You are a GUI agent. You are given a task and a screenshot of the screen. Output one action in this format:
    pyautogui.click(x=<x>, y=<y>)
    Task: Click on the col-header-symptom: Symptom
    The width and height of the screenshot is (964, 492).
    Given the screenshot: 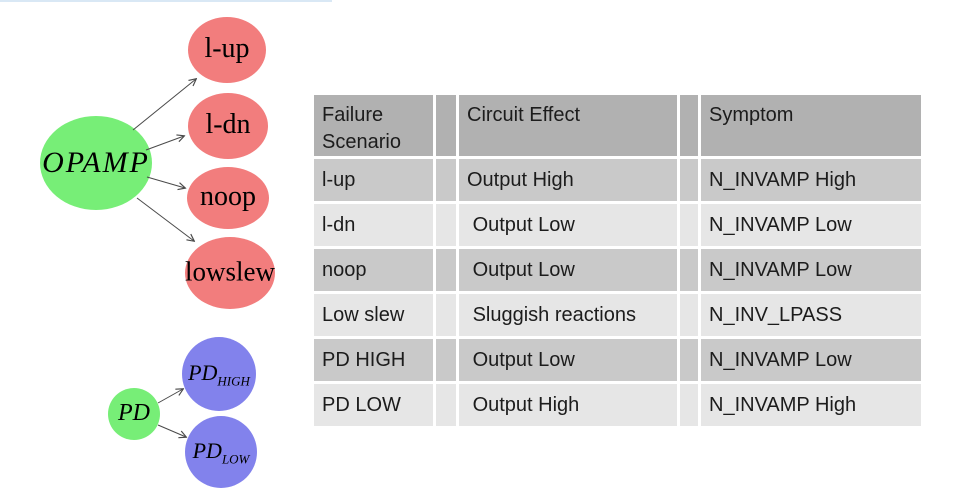 What is the action you would take?
    pyautogui.click(x=751, y=115)
    